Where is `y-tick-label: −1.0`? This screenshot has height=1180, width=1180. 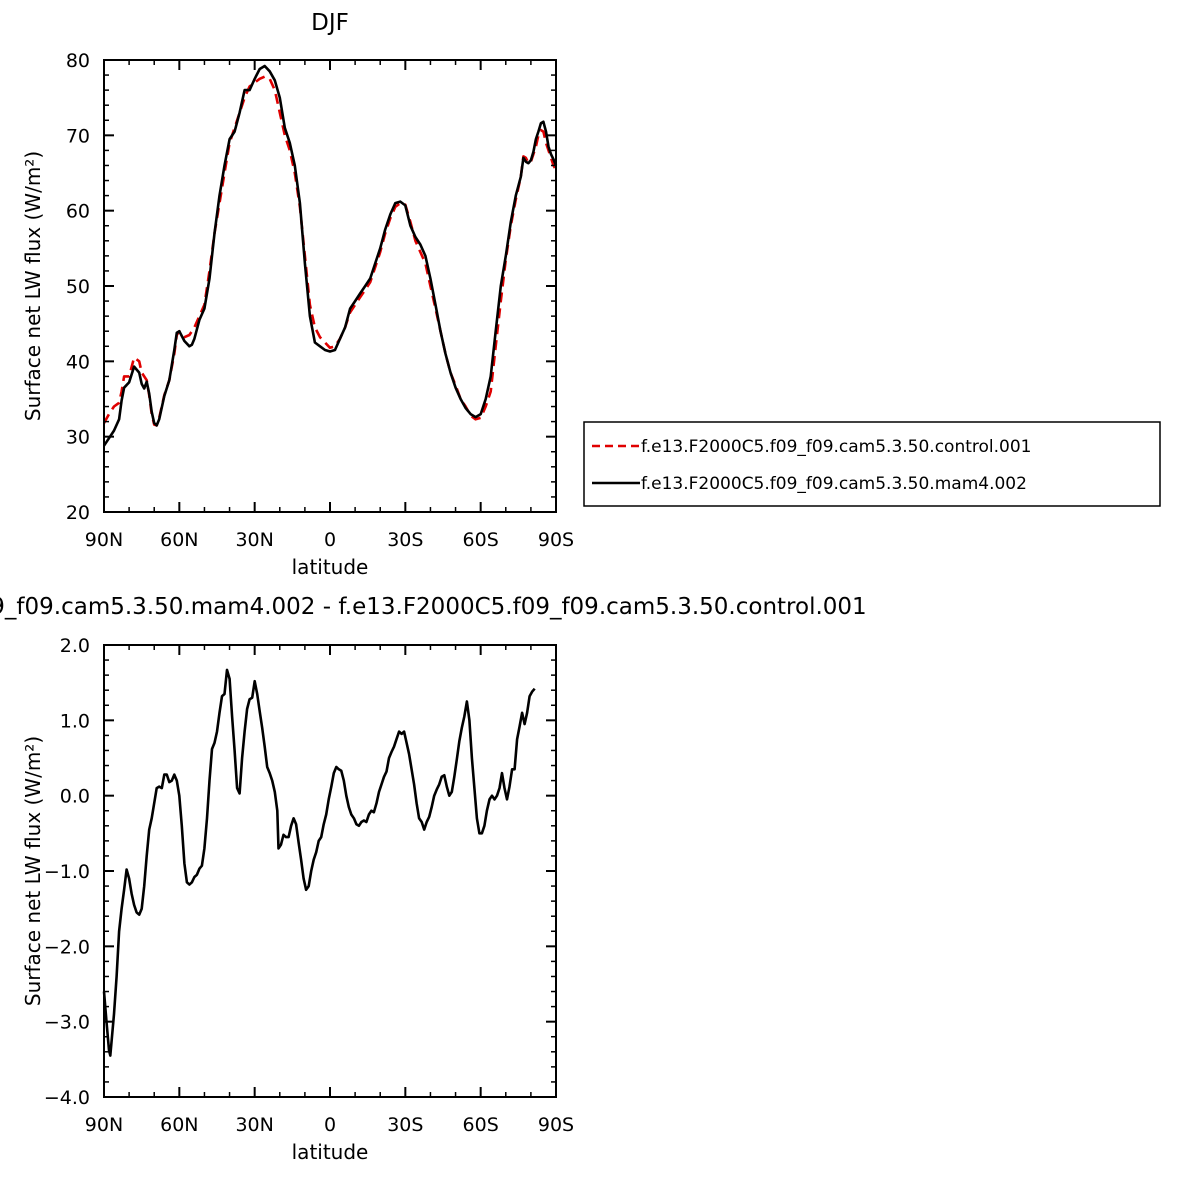
y-tick-label: −1.0 is located at coordinates (67, 872).